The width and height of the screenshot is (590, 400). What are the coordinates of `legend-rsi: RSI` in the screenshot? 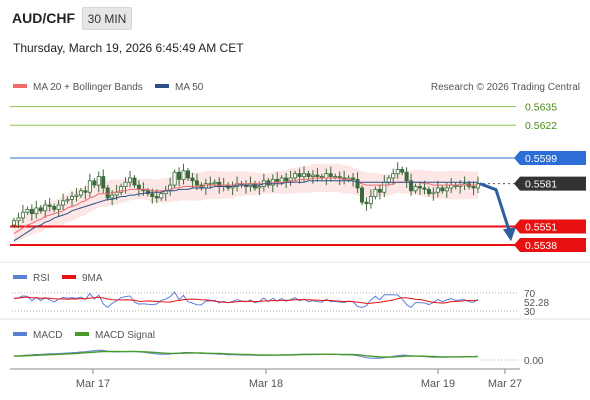 It's located at (41, 278).